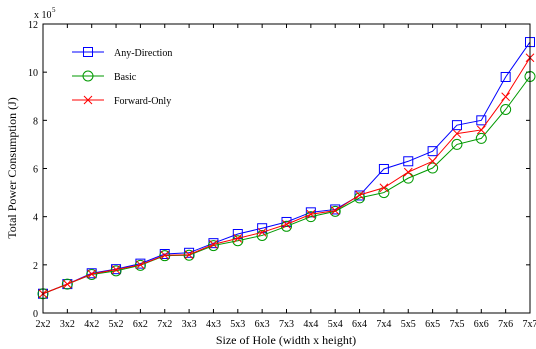 The height and width of the screenshot is (349, 536). I want to click on x-tick-label: 3x2, so click(67, 324).